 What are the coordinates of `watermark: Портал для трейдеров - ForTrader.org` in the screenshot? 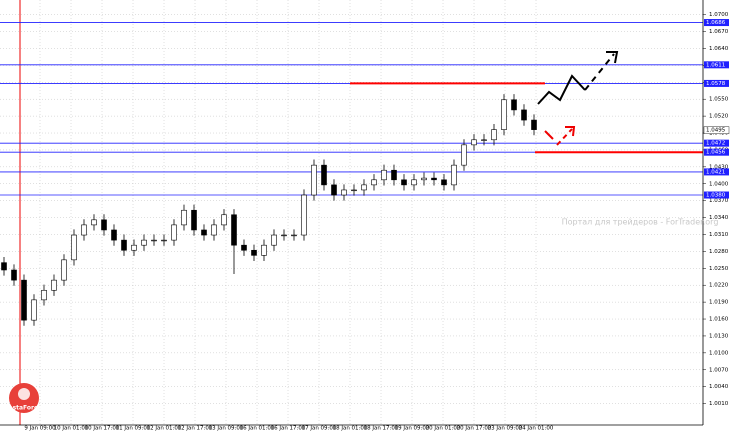 It's located at (640, 222).